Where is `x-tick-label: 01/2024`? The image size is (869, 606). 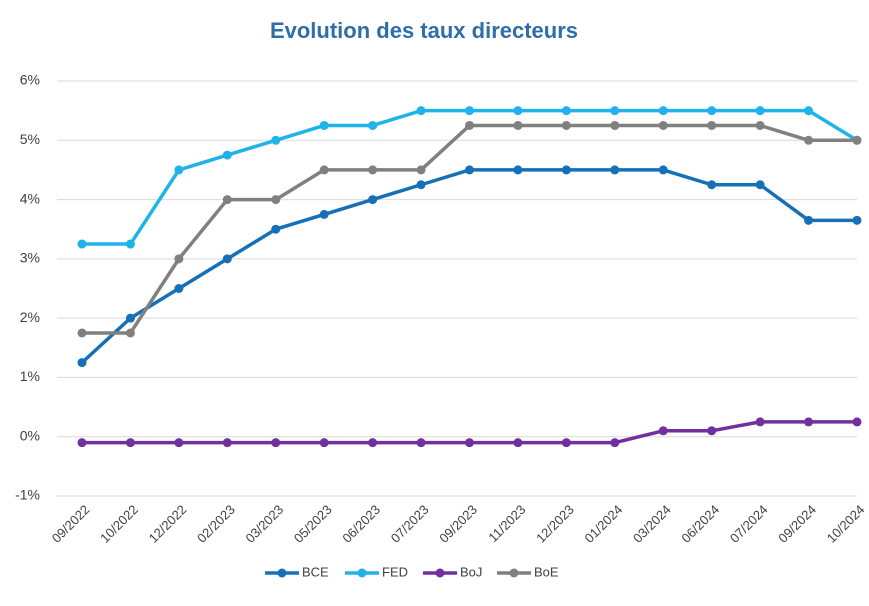
x-tick-label: 01/2024 is located at coordinates (604, 524).